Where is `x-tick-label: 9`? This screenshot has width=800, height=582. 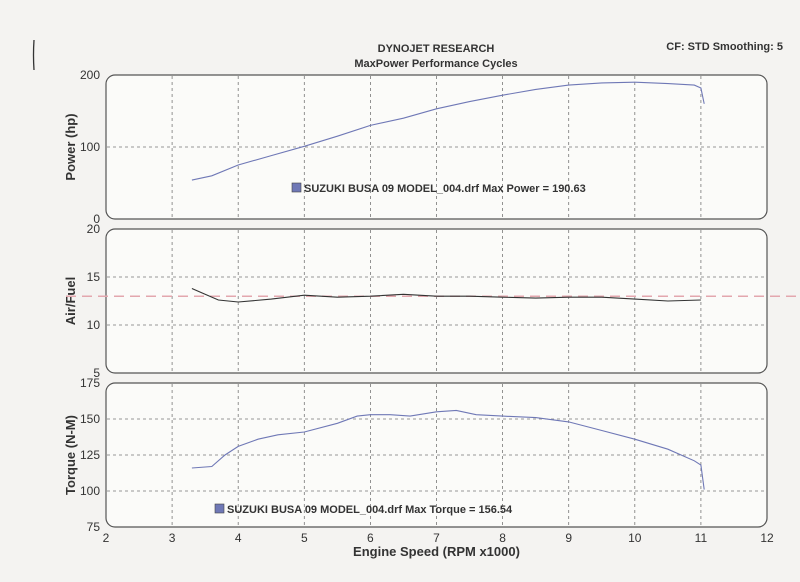
x-tick-label: 9 is located at coordinates (568, 538).